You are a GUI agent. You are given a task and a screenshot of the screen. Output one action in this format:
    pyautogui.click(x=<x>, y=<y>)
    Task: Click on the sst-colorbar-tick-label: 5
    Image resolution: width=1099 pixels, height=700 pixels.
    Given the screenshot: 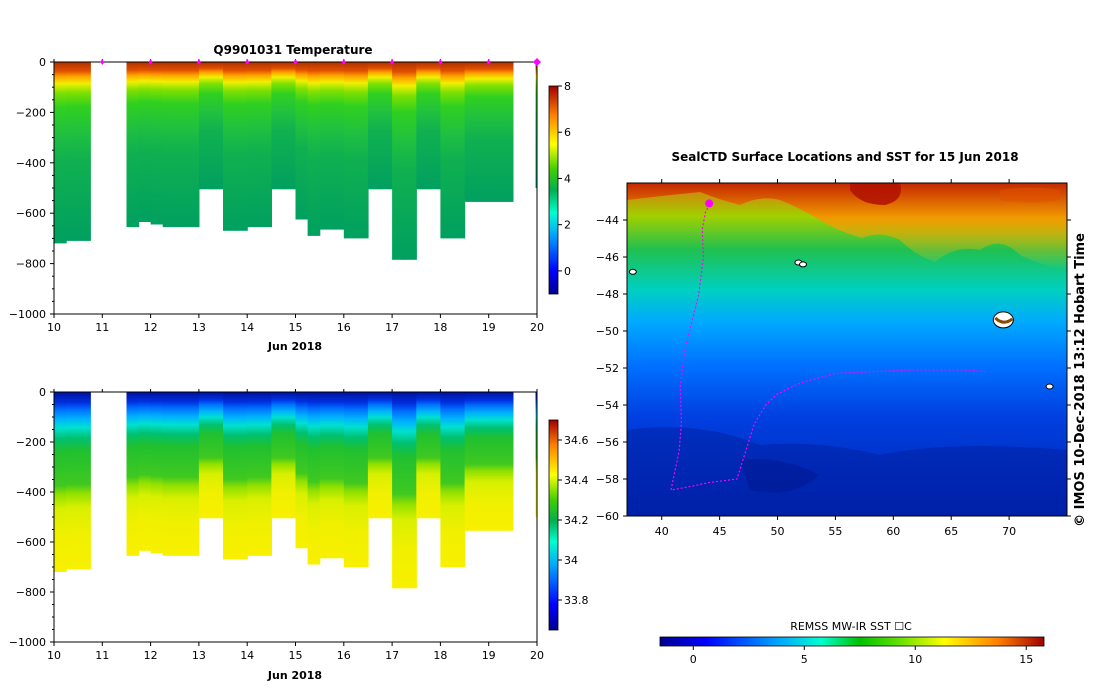 What is the action you would take?
    pyautogui.click(x=804, y=659)
    